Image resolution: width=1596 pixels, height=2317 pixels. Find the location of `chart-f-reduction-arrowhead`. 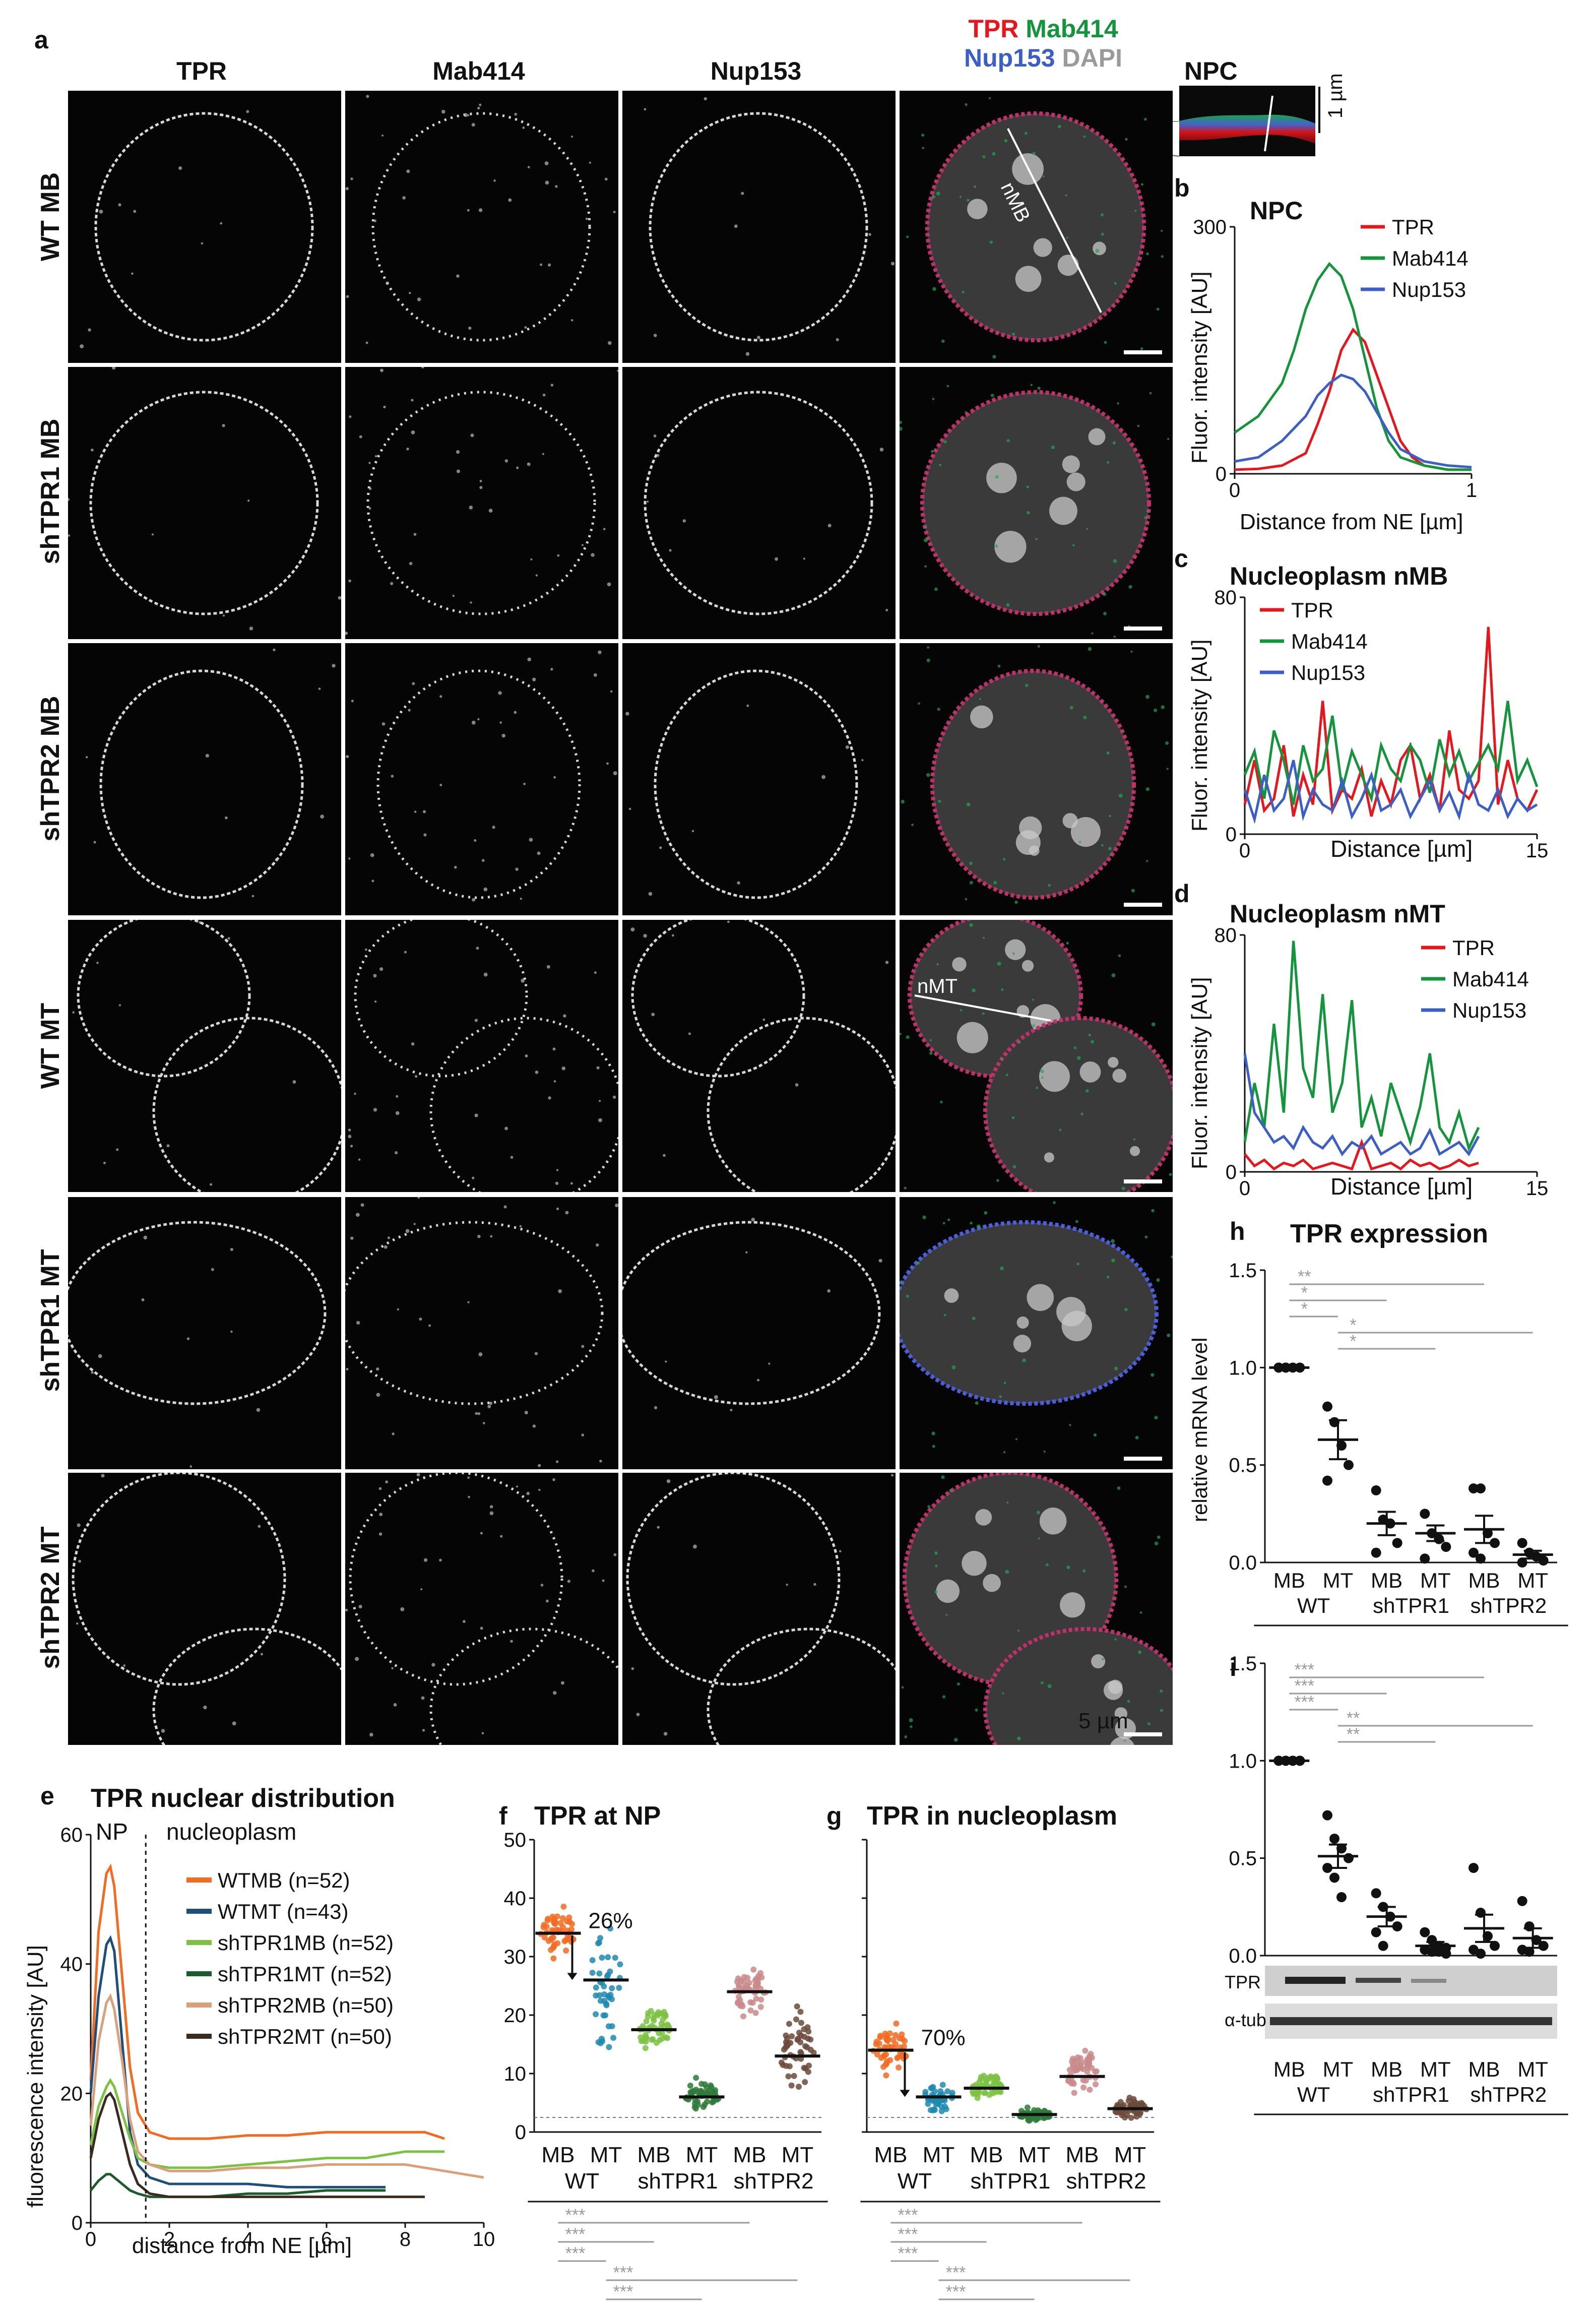

chart-f-reduction-arrowhead is located at coordinates (572, 1976).